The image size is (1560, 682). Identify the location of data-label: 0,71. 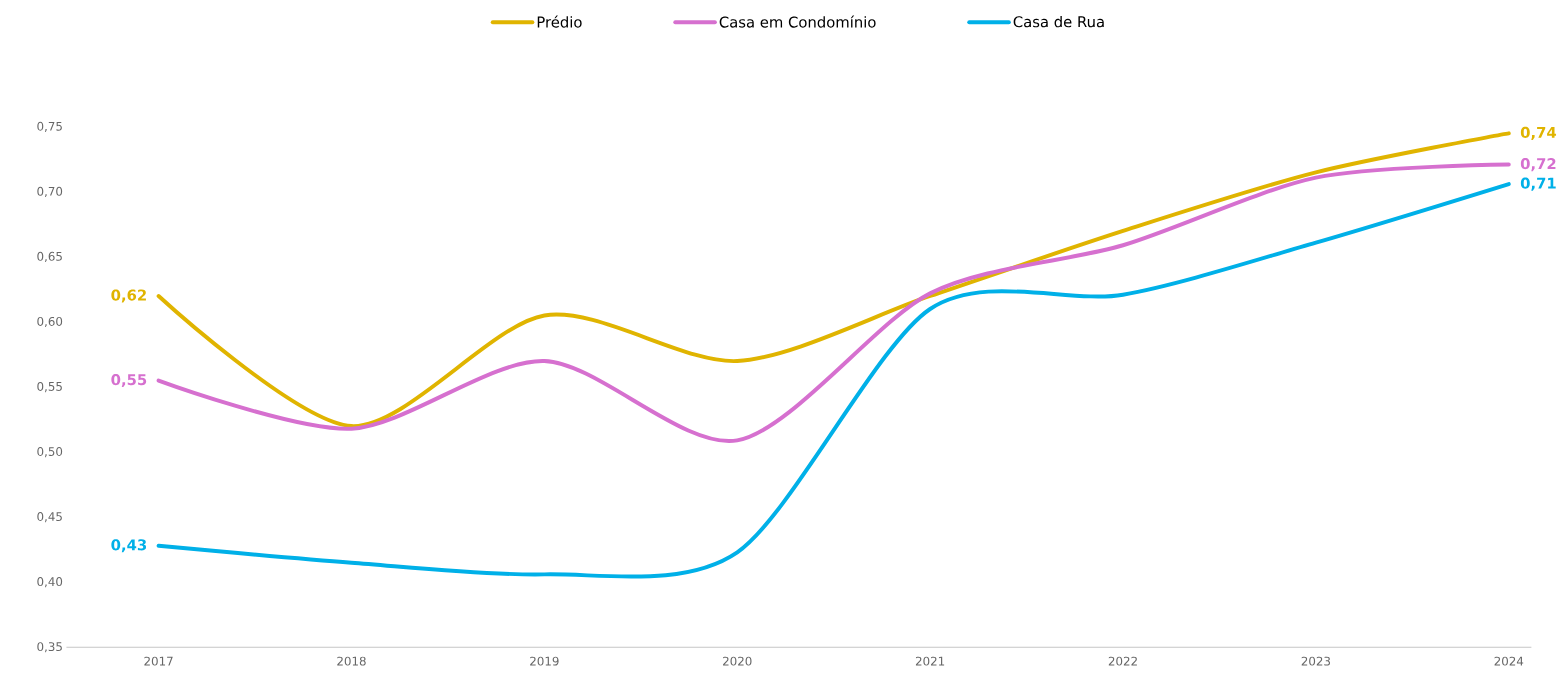
(1538, 184).